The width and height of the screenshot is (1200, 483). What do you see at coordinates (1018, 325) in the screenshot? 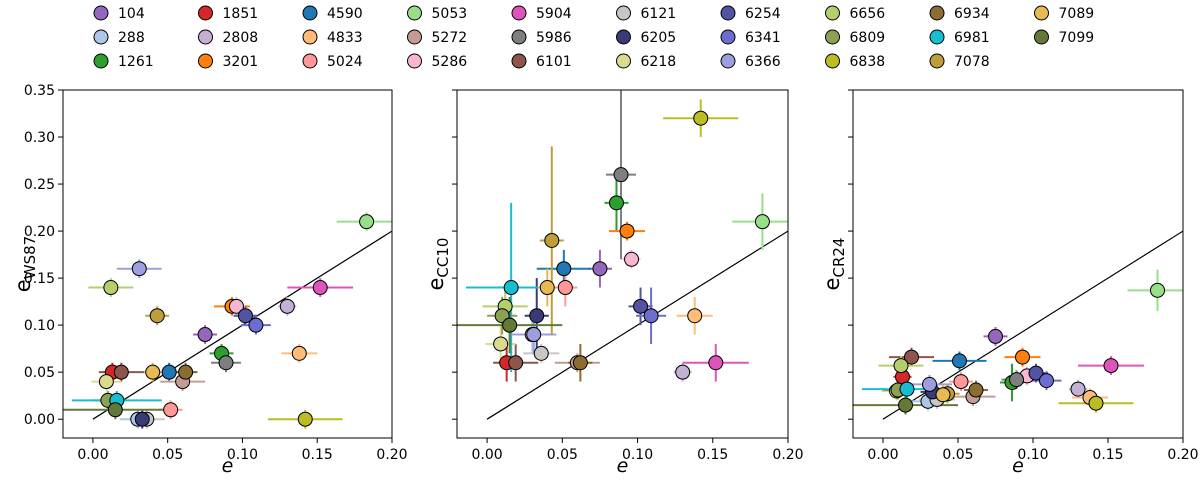
I see `panel` at bounding box center [1018, 325].